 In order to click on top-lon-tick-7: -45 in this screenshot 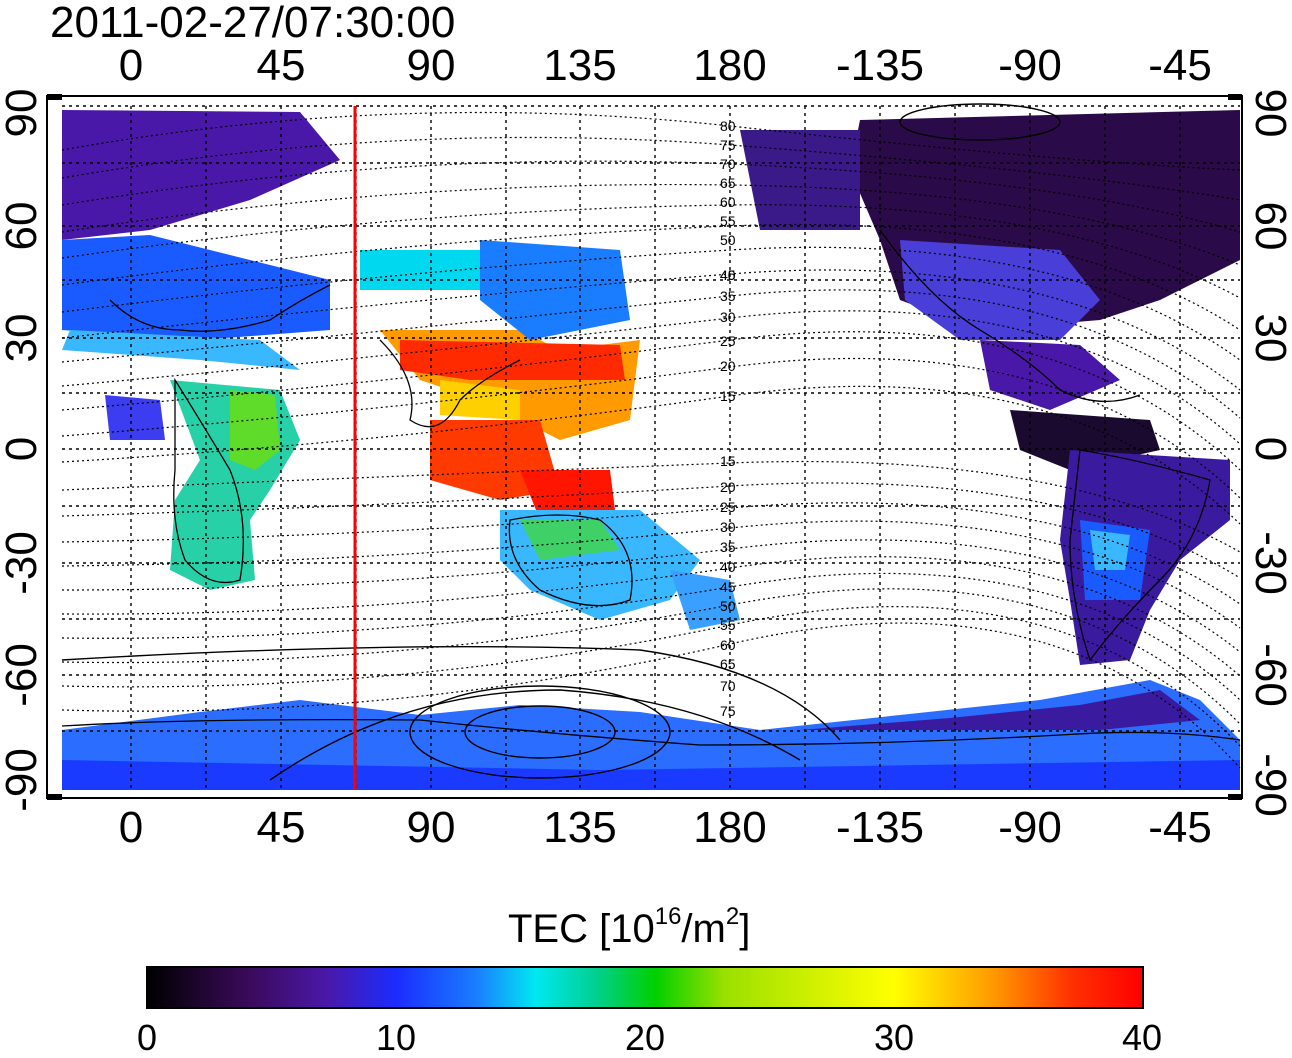, I will do `click(1180, 65)`.